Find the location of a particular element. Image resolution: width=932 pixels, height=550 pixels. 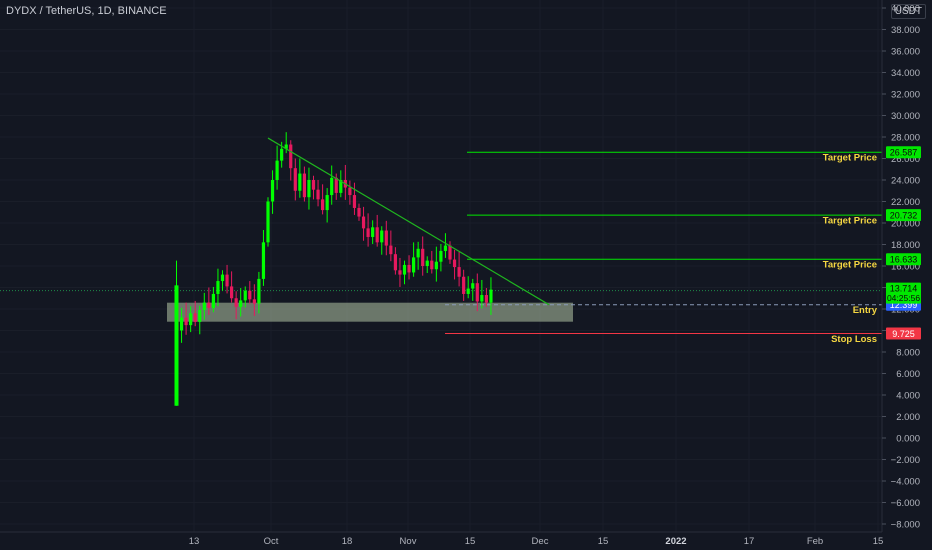

target-price-badge: 26.587 is located at coordinates (904, 152).